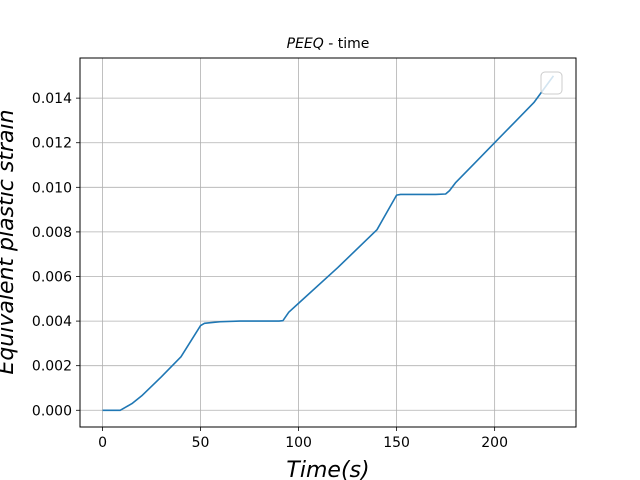 Image resolution: width=640 pixels, height=480 pixels. Describe the element at coordinates (52, 99) in the screenshot. I see `y-tick-label: 0.014` at that location.